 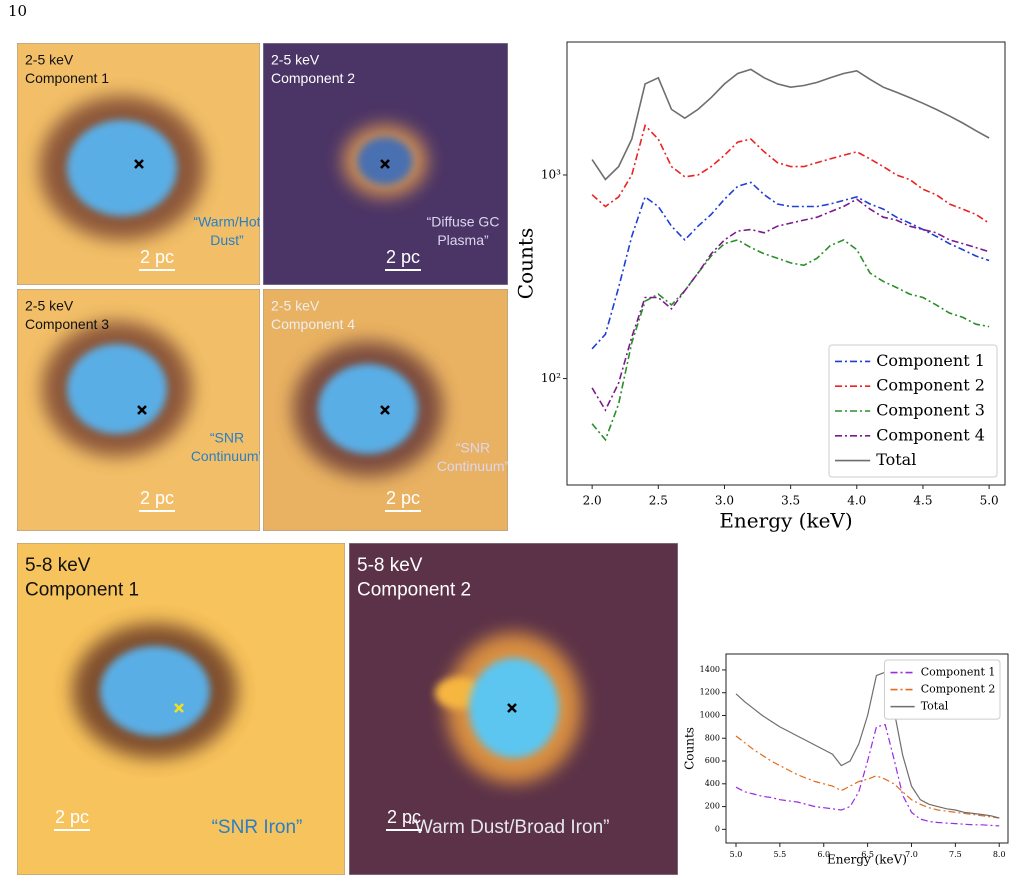 I want to click on x-tick-label: 4.0, so click(x=856, y=501).